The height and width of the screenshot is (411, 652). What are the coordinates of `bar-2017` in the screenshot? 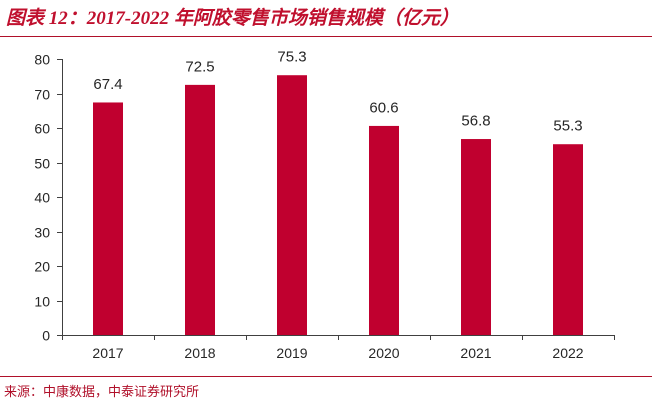 It's located at (108, 218).